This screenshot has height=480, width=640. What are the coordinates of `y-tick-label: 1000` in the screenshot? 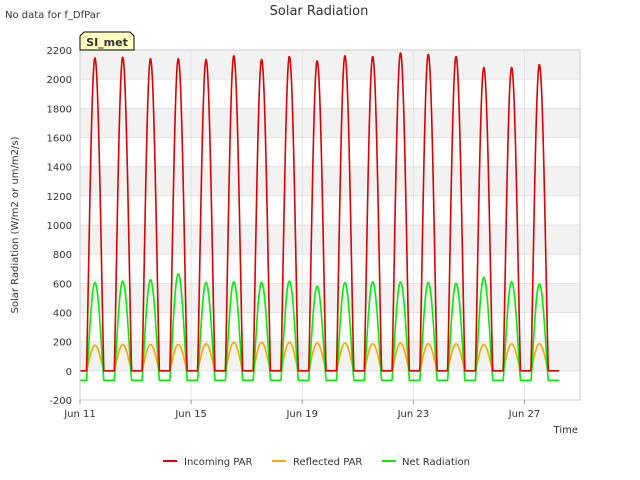 It's located at (59, 226).